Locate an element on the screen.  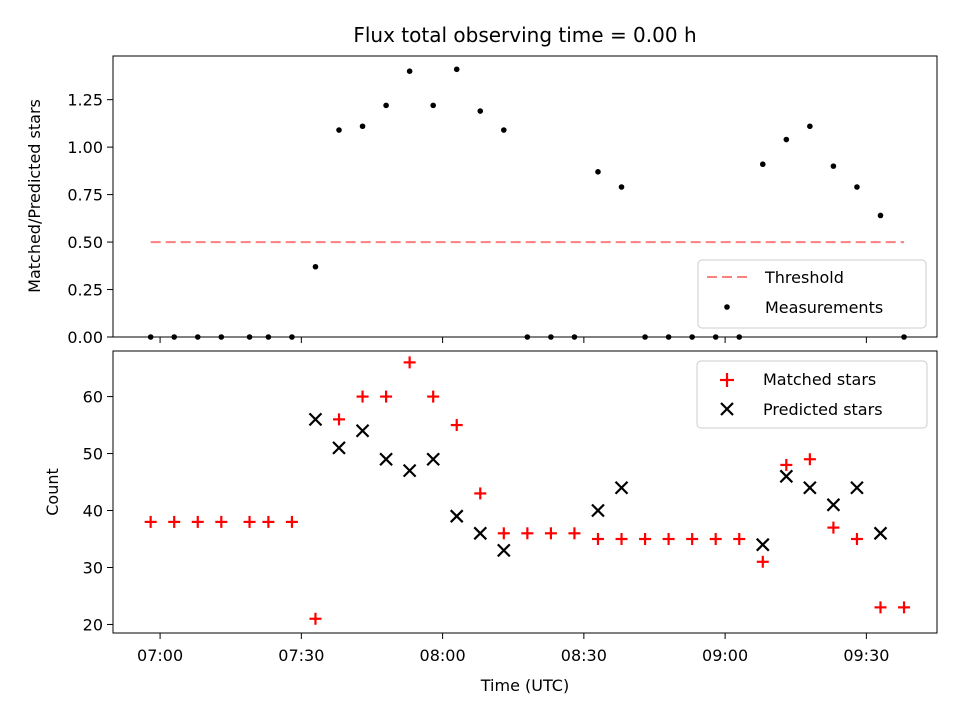
top-legend-box is located at coordinates (812, 294).